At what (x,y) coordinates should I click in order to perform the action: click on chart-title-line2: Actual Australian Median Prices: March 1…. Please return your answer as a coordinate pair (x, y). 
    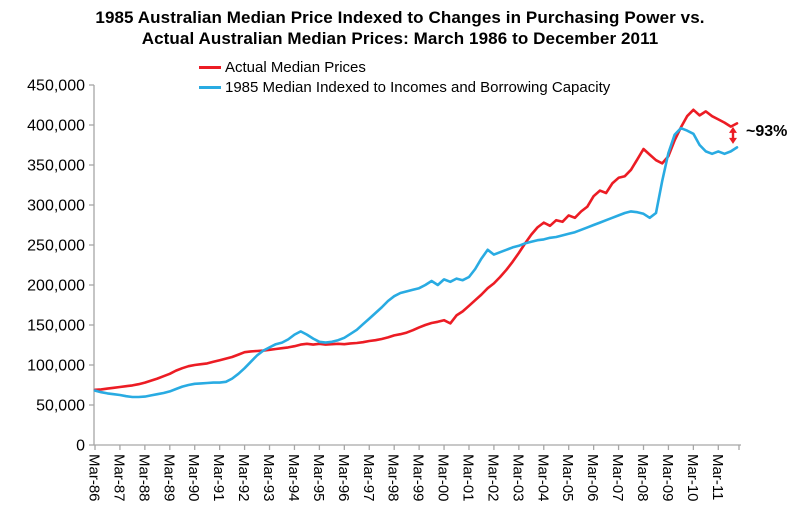
    Looking at the image, I should click on (400, 38).